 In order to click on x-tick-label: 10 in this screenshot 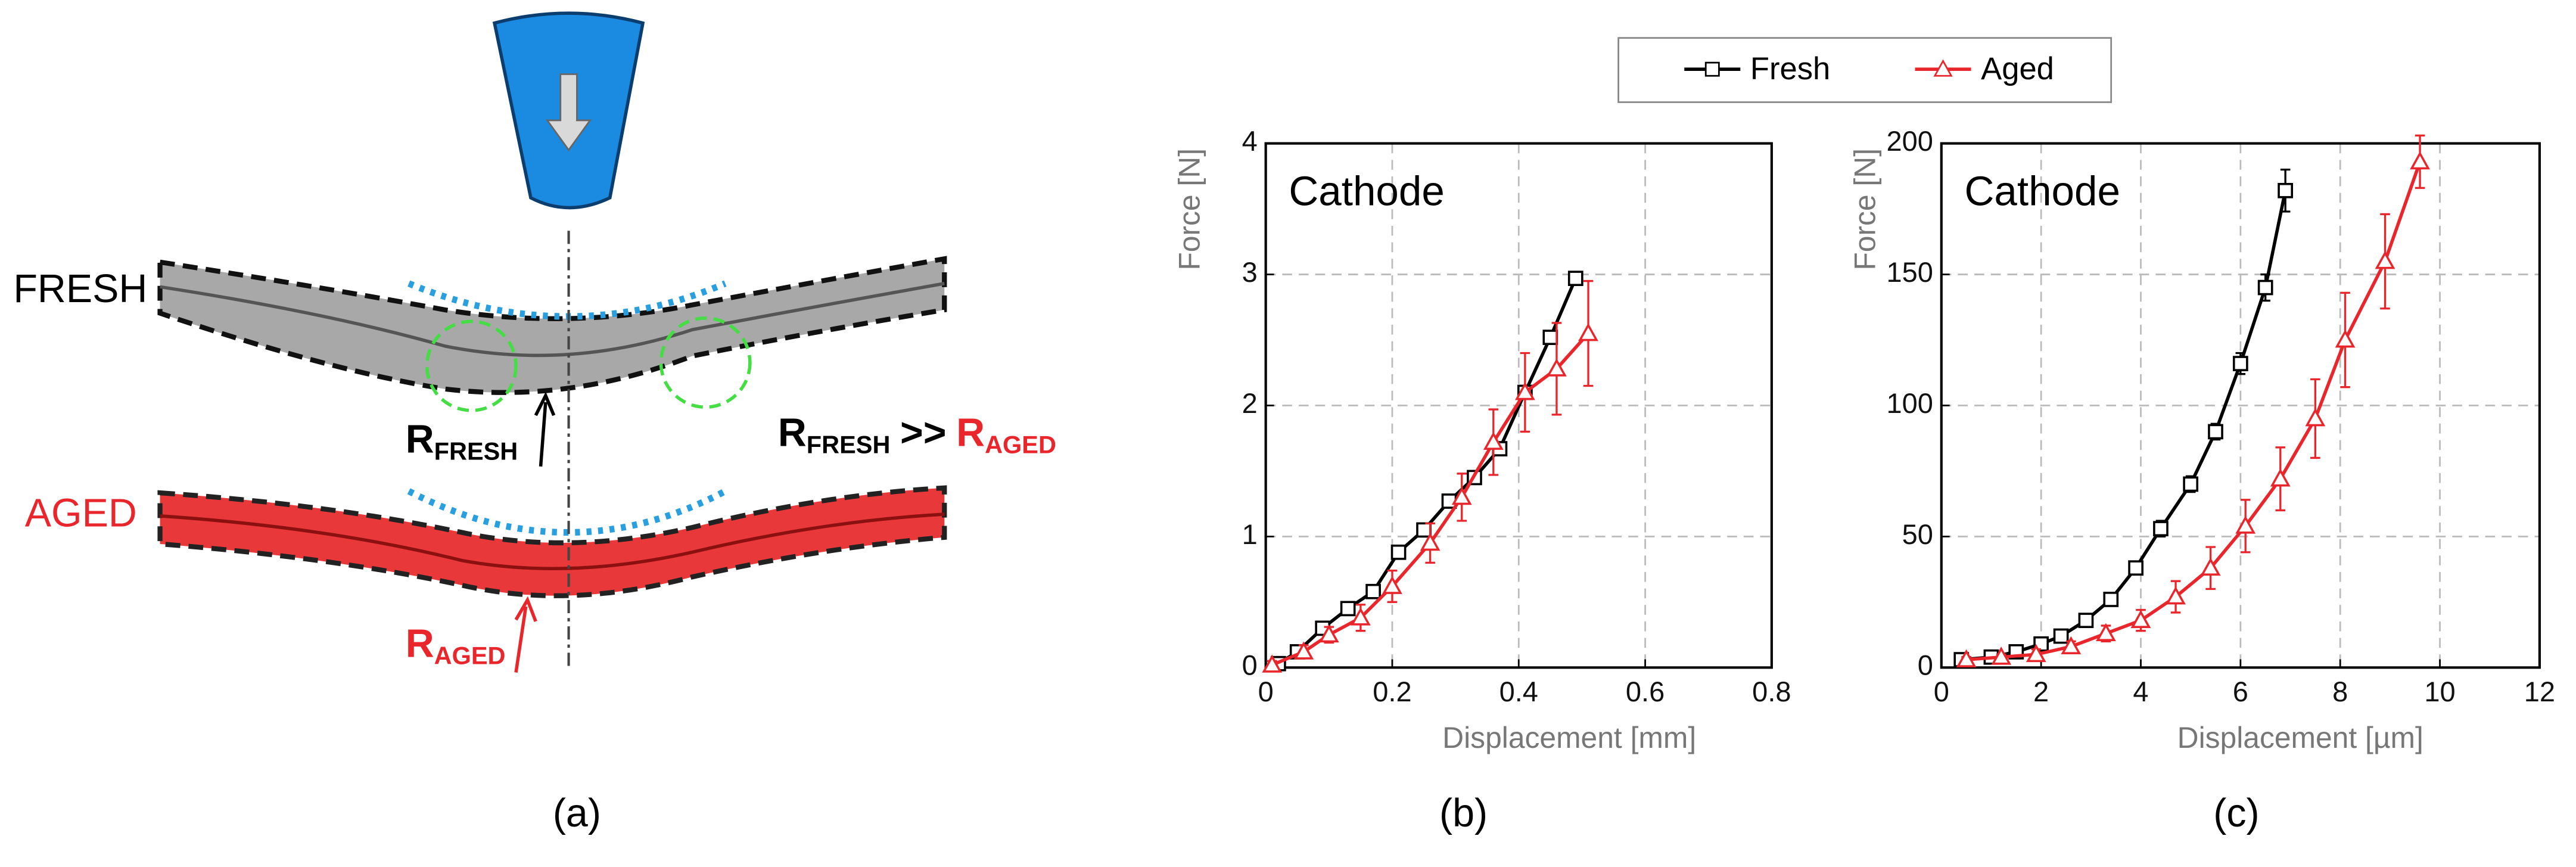, I will do `click(2439, 691)`.